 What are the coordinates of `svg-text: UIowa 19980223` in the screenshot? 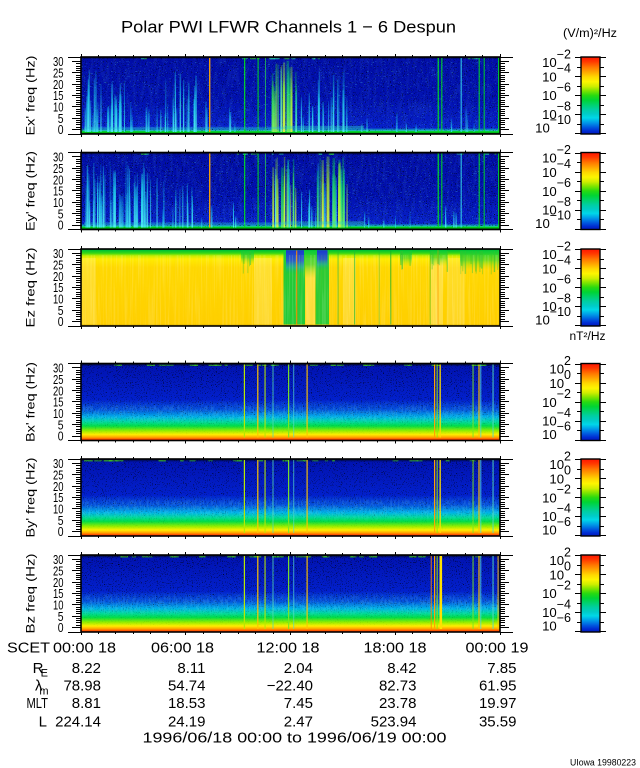 It's located at (603, 763).